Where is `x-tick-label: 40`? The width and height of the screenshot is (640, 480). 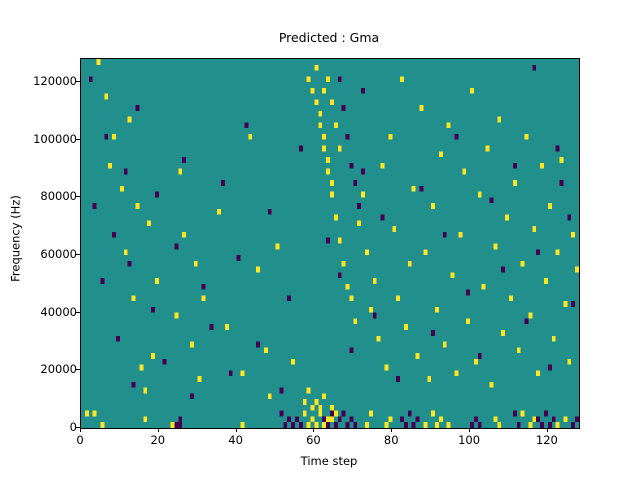 x-tick-label: 40 is located at coordinates (235, 440).